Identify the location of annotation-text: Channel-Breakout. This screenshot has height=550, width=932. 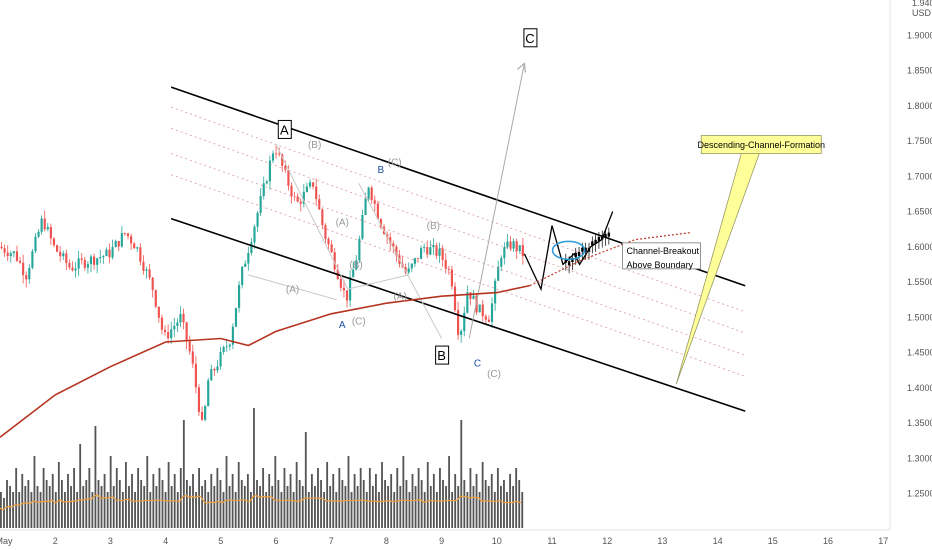
(663, 251).